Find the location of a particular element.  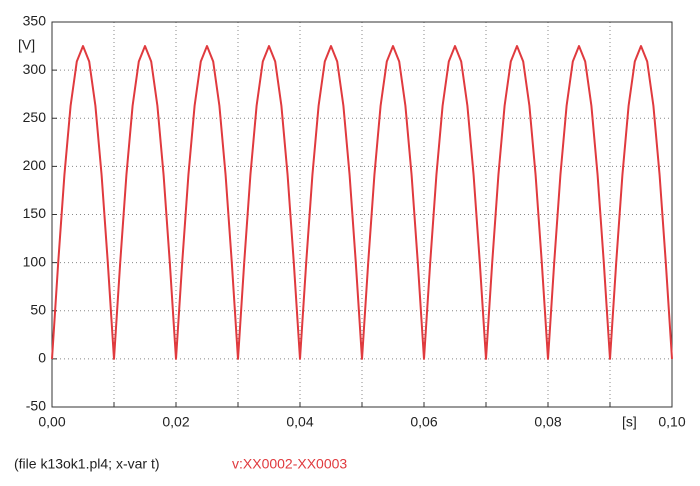

y-tick-label: 100 is located at coordinates (35, 261).